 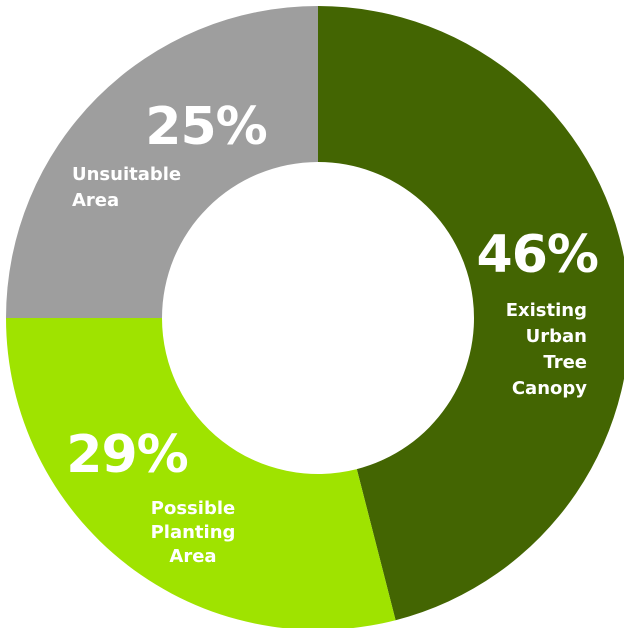 I want to click on slice-category-label-line: Planting, so click(x=193, y=532).